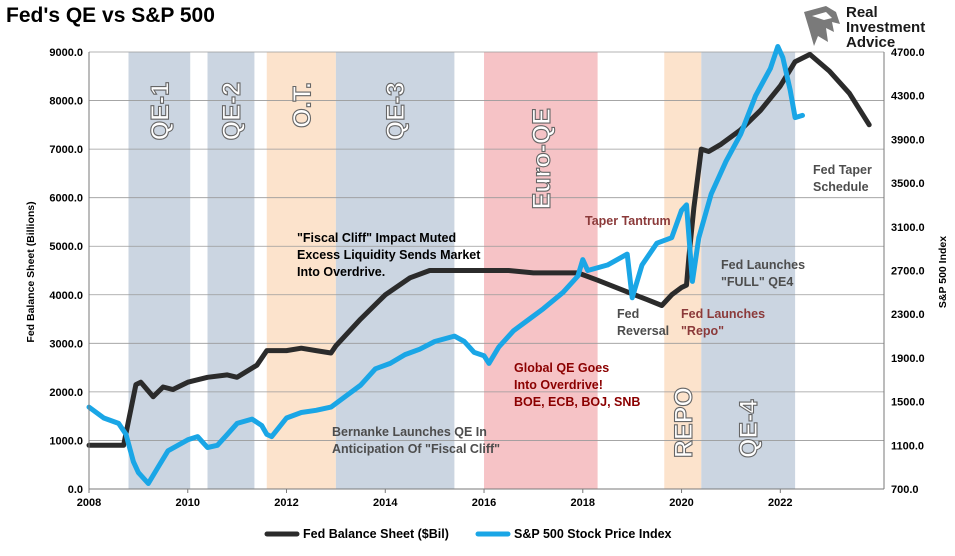  What do you see at coordinates (822, 26) in the screenshot?
I see `eagle-head-icon` at bounding box center [822, 26].